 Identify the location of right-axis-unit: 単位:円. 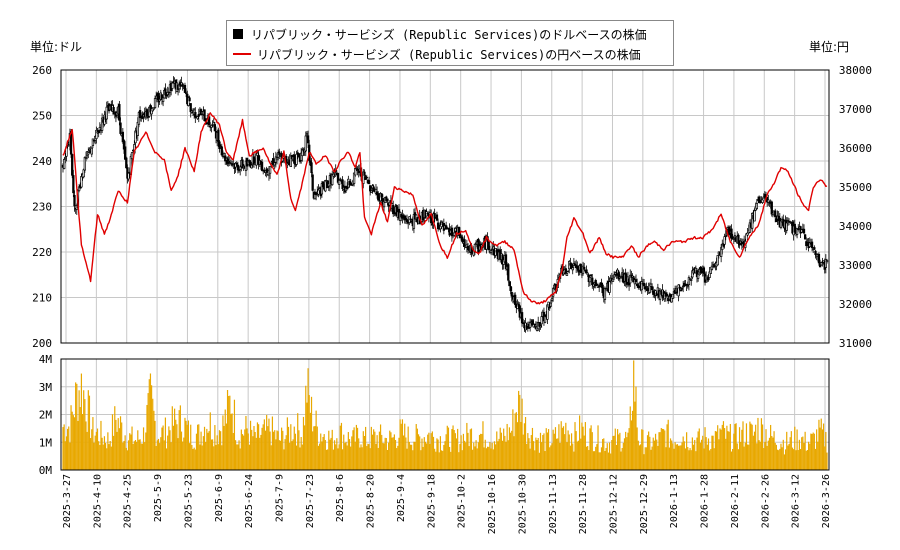
(829, 47).